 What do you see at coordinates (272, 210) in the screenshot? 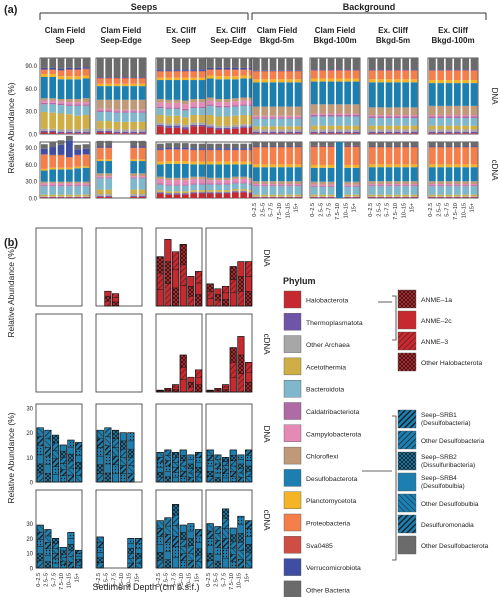
I see `depth-tick-label: 5–7.5` at bounding box center [272, 210].